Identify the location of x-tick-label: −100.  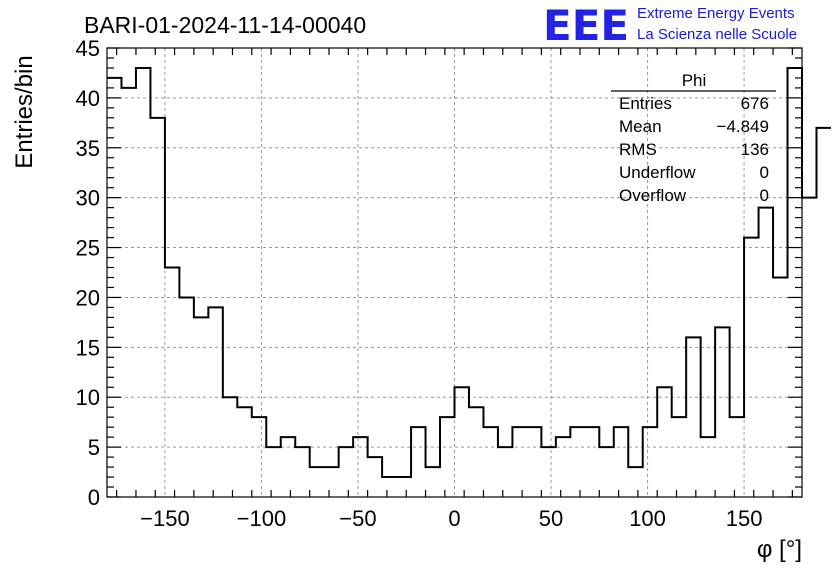
(262, 518).